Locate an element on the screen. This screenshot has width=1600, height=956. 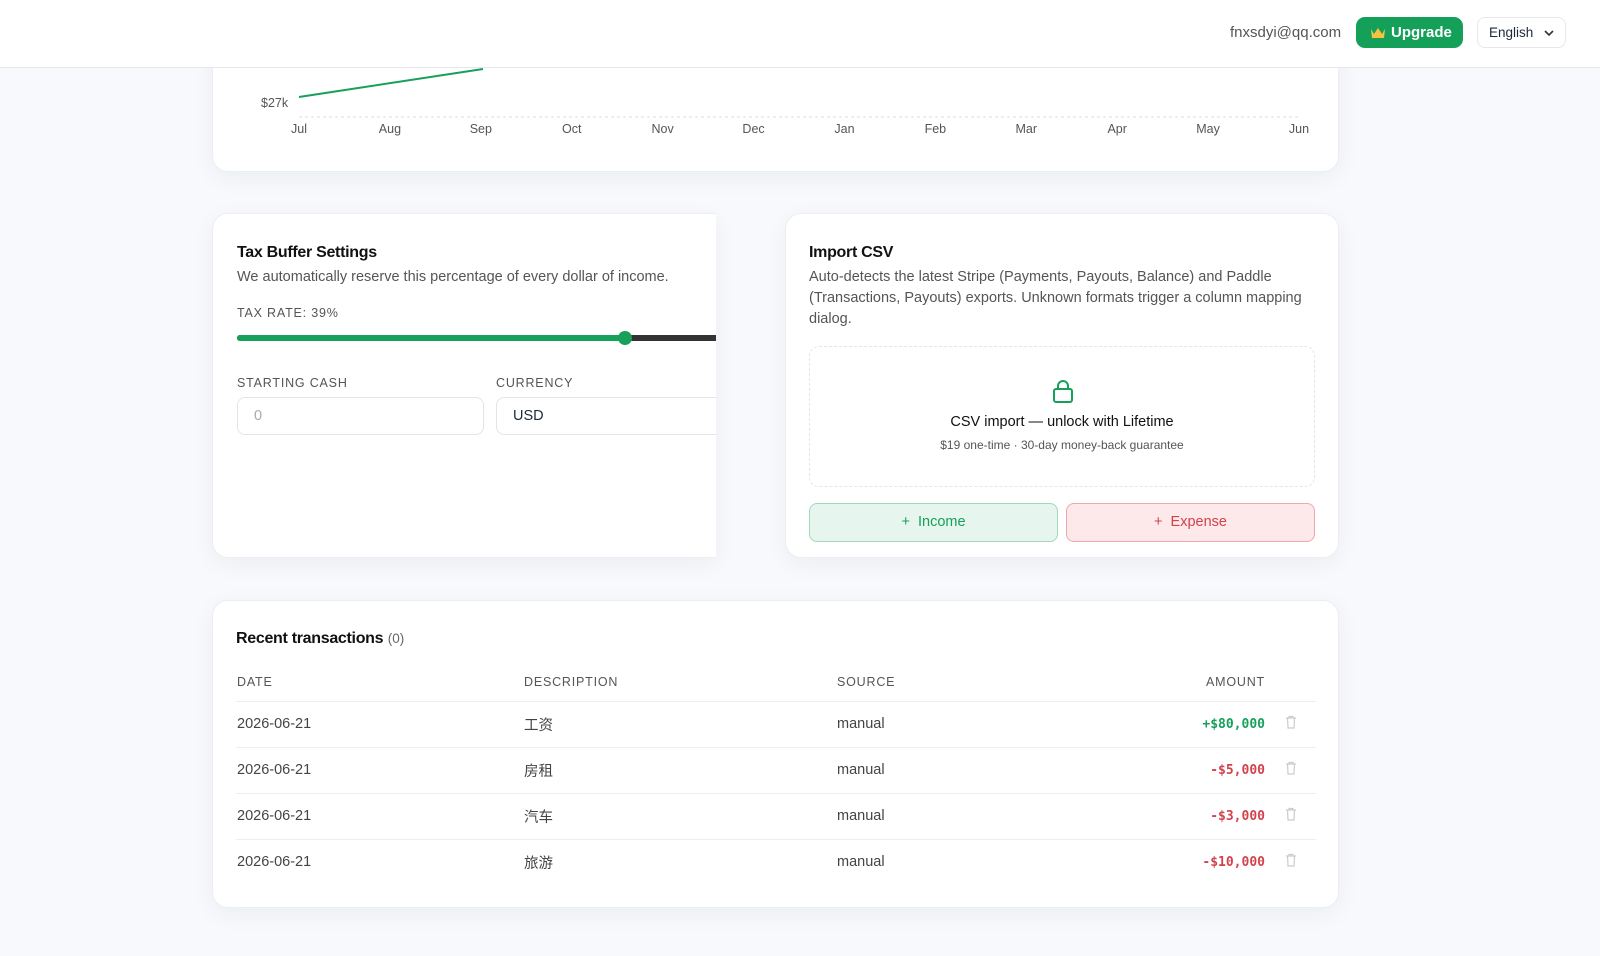
col-header: DESCRIPTION is located at coordinates (571, 681).